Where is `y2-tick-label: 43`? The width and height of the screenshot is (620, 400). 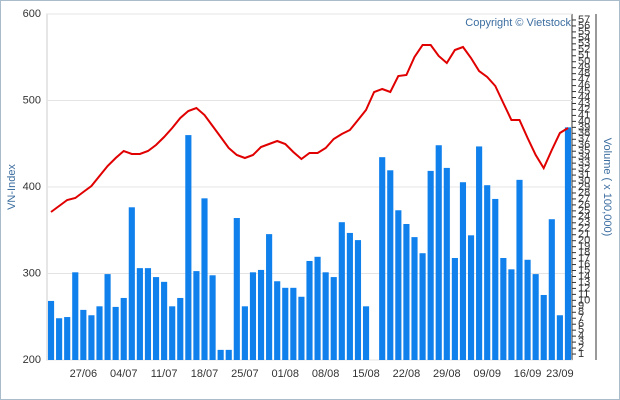 y2-tick-label: 43 is located at coordinates (584, 103).